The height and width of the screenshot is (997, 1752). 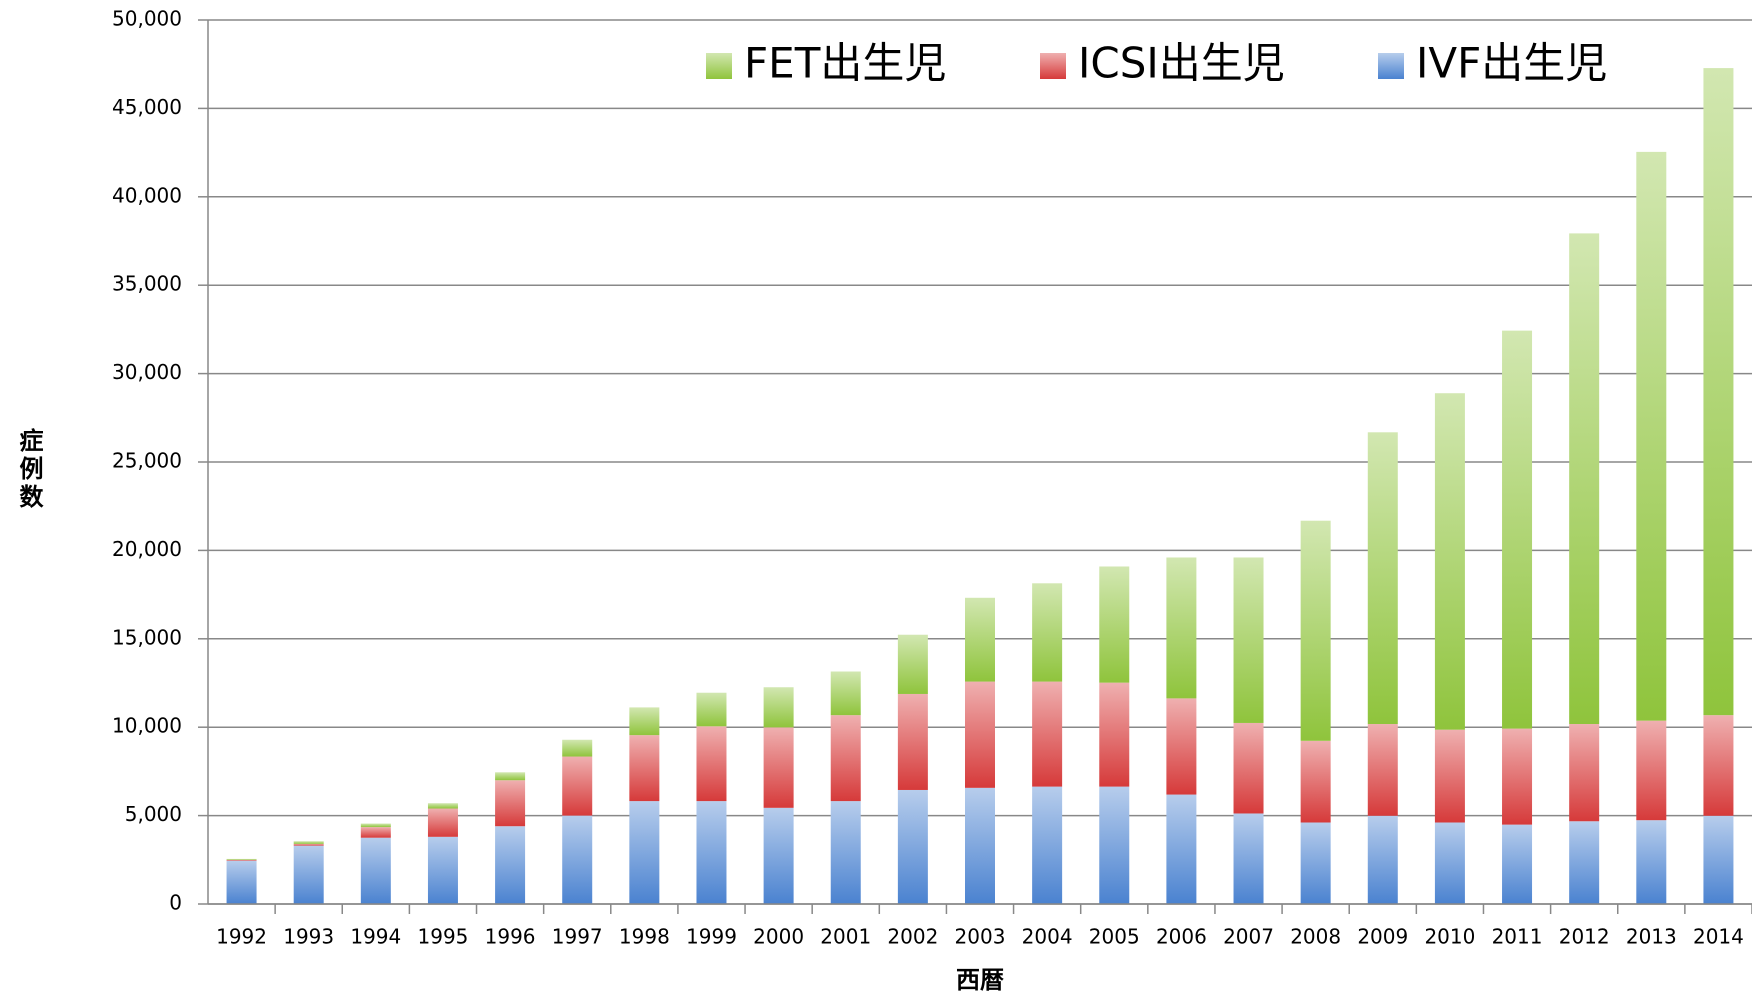 I want to click on y-tick-label: 35,000, so click(x=147, y=284).